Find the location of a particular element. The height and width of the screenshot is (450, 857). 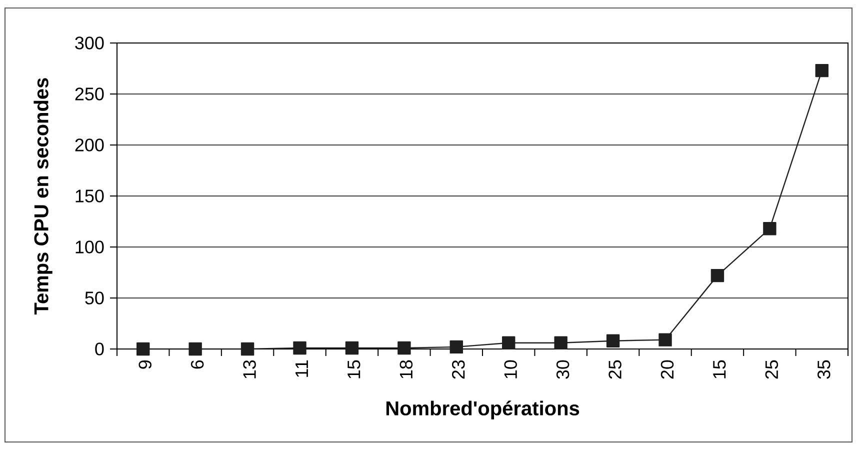

x-tick-label: 18 is located at coordinates (406, 369).